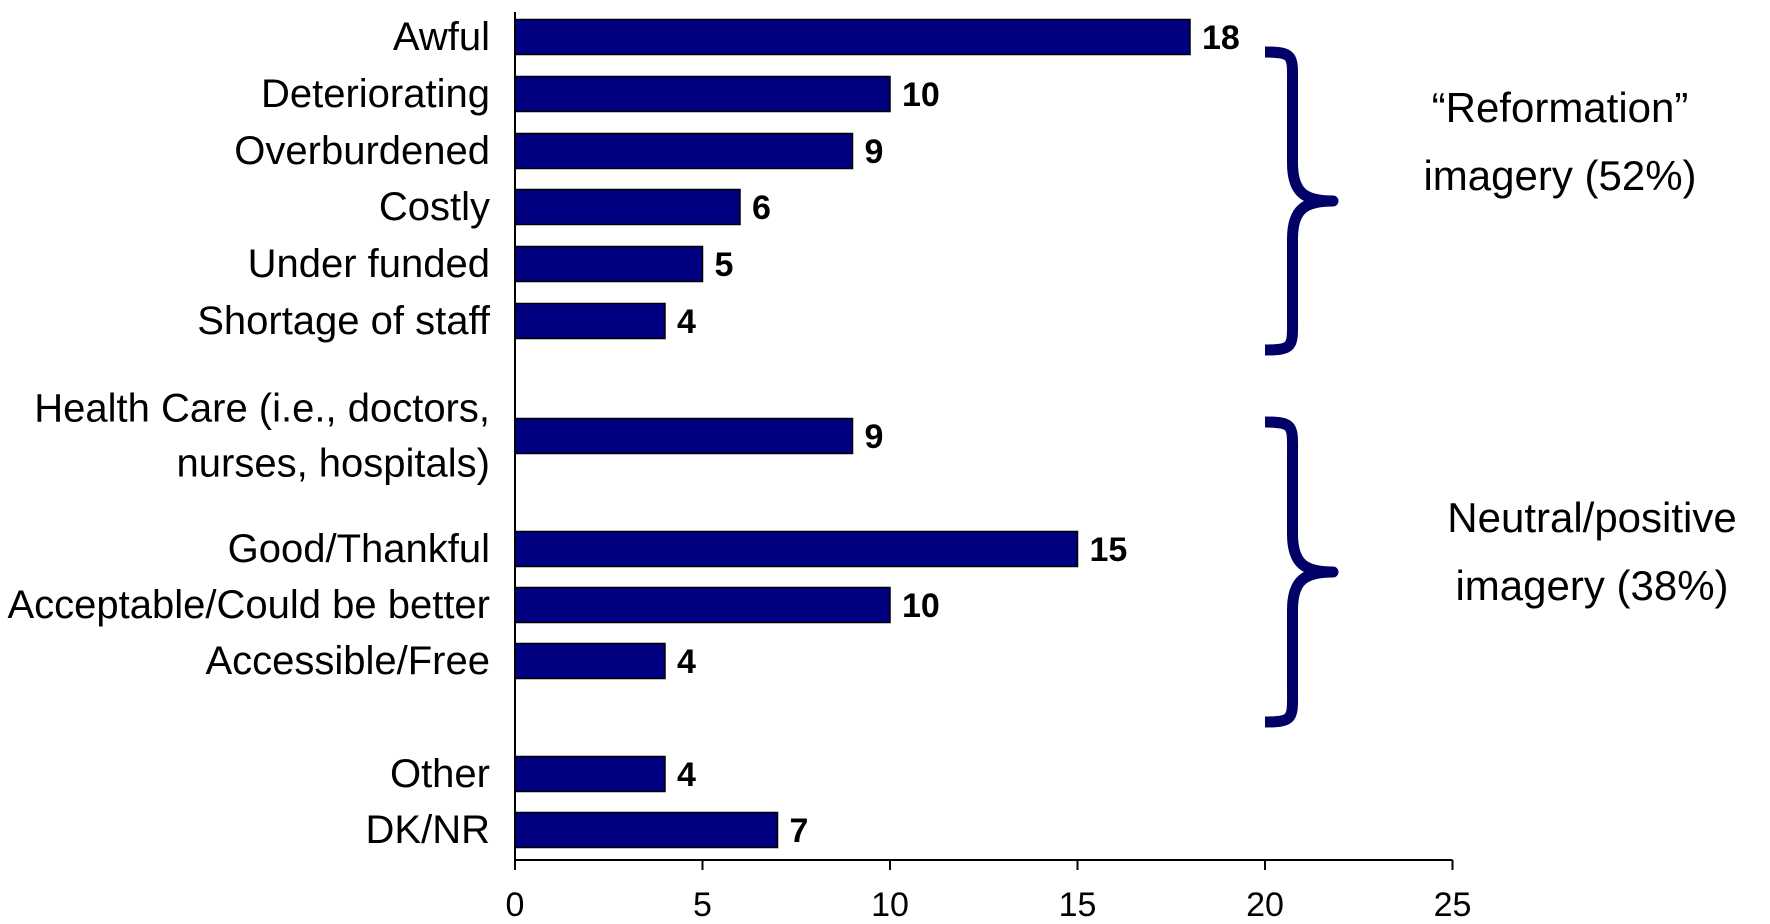  I want to click on category-label-7: Good/Thankful, so click(359, 549).